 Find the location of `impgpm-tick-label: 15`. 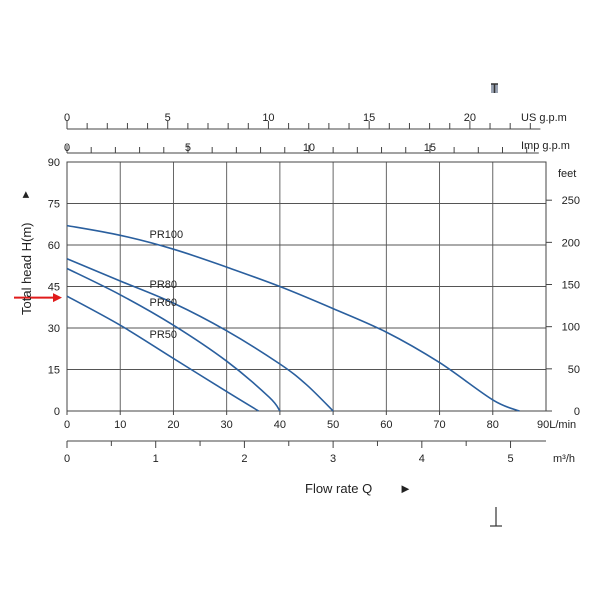

impgpm-tick-label: 15 is located at coordinates (430, 148).